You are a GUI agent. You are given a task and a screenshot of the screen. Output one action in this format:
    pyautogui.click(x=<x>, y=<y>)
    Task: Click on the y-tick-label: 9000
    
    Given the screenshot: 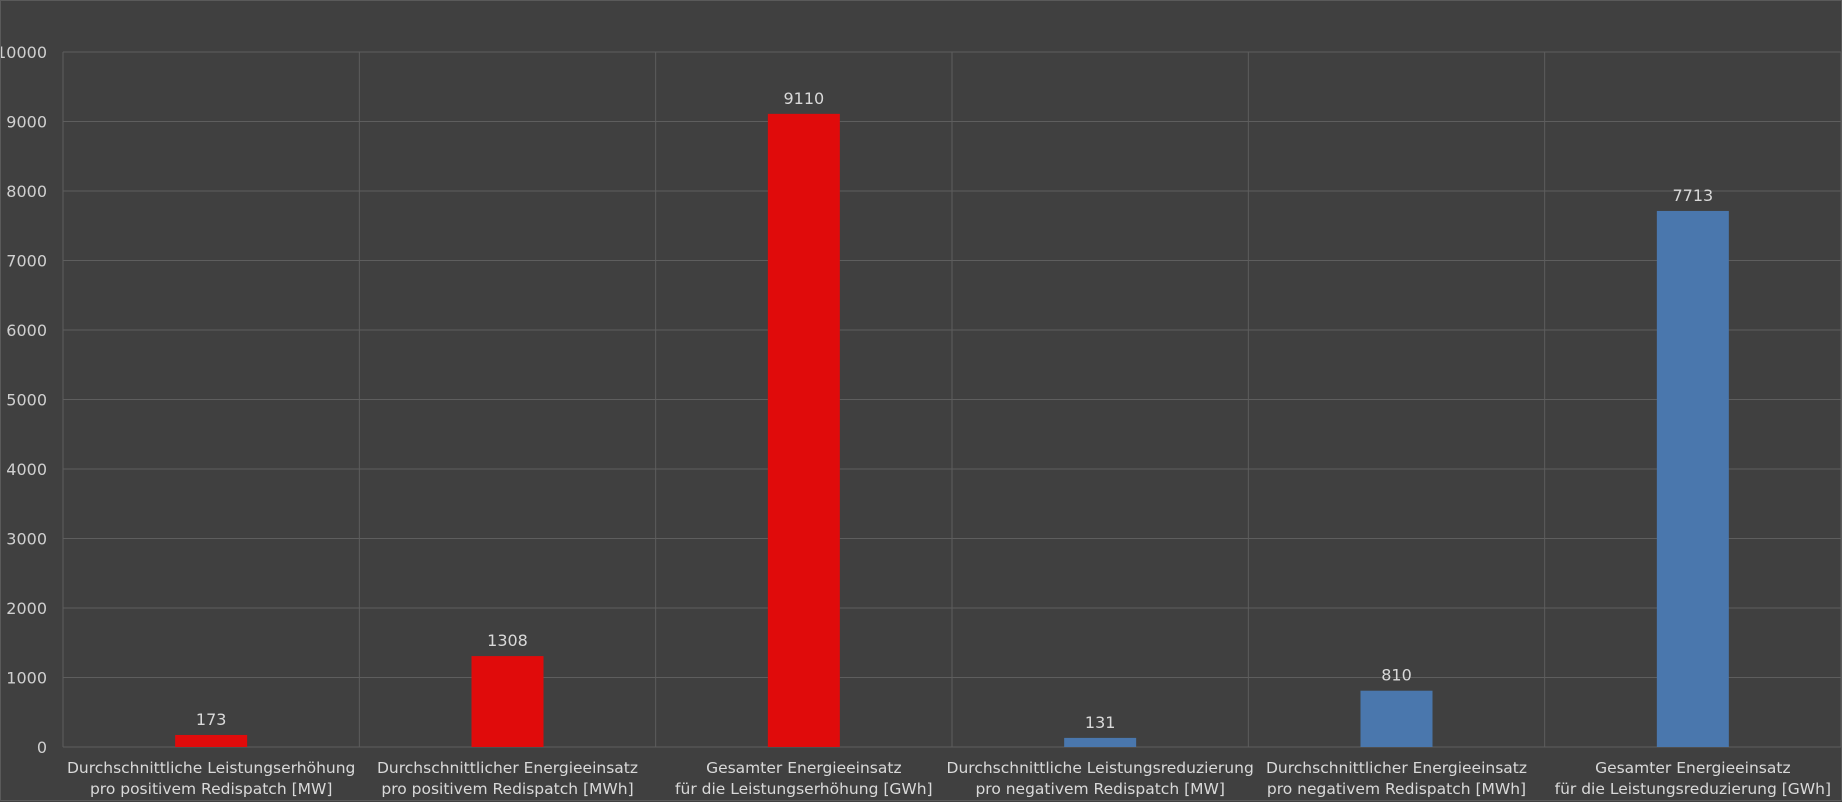 What is the action you would take?
    pyautogui.click(x=26, y=122)
    